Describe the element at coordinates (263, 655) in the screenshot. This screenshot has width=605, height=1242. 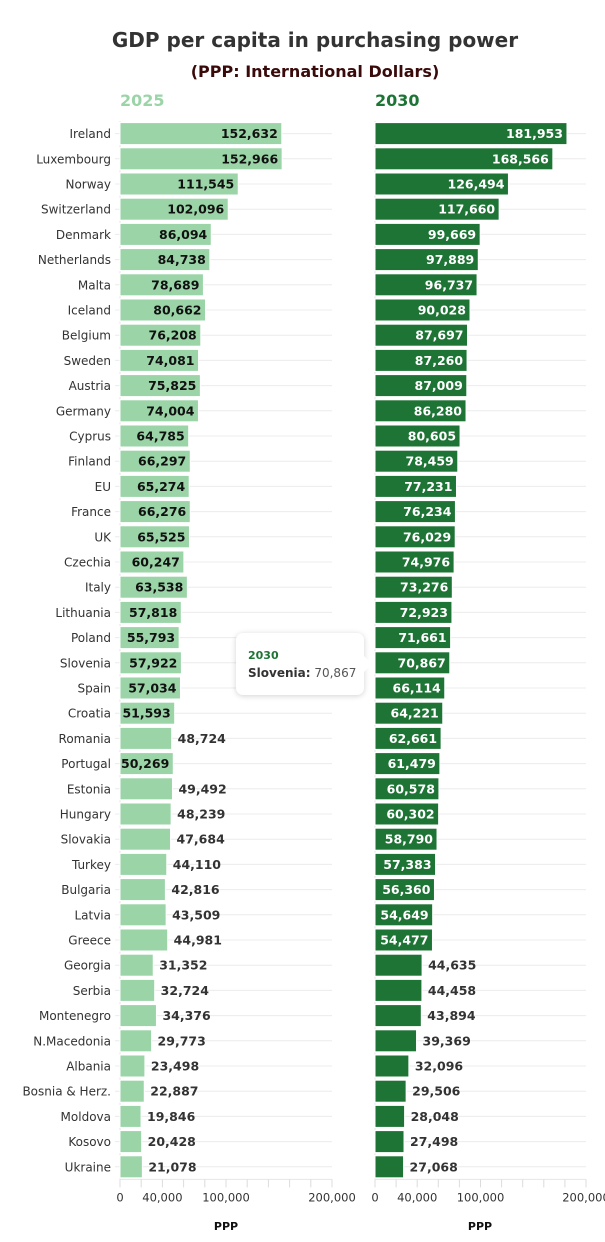
I see `tooltip-series: 2030` at that location.